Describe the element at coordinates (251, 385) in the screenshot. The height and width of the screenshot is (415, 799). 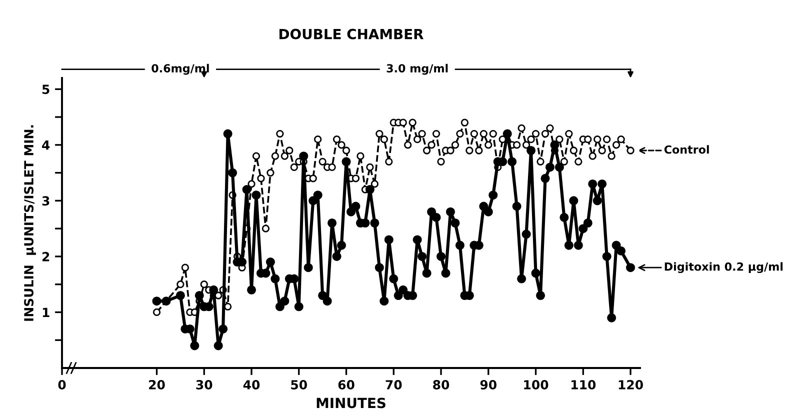
I see `x-tick-label: 40` at that location.